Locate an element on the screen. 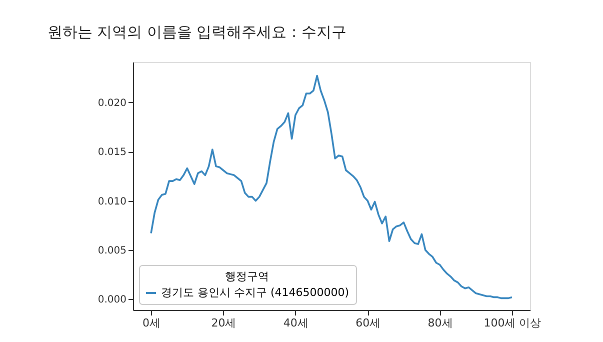 The height and width of the screenshot is (342, 603). x-tick-label: 40세 is located at coordinates (295, 323).